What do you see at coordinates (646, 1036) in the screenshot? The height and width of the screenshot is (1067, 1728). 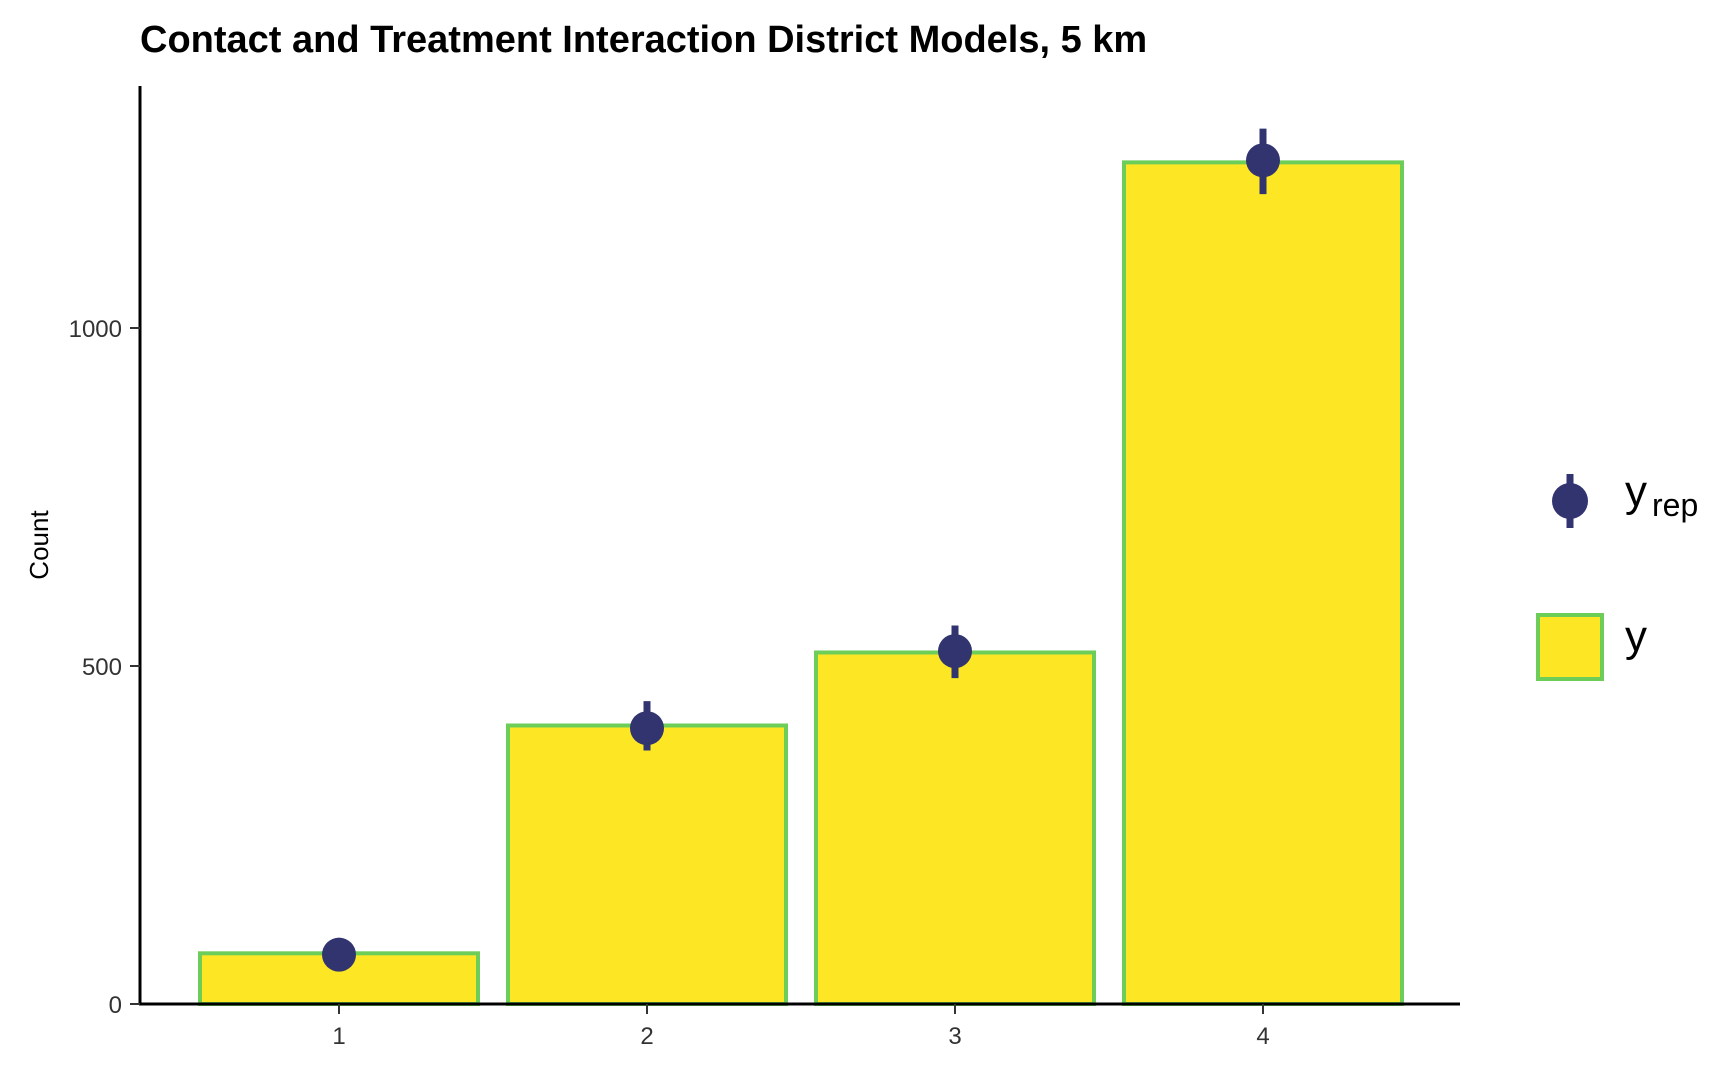 I see `x-tick-label-2: 2` at bounding box center [646, 1036].